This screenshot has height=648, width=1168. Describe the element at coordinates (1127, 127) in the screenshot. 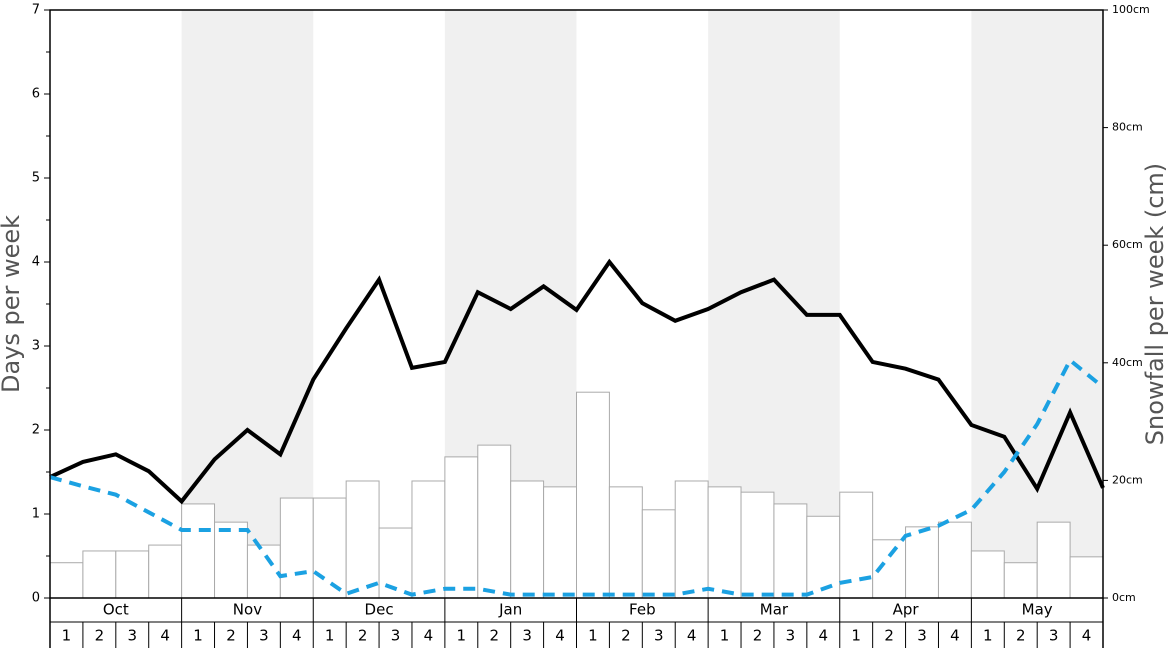

I see `y2-tick-label: 80cm` at that location.